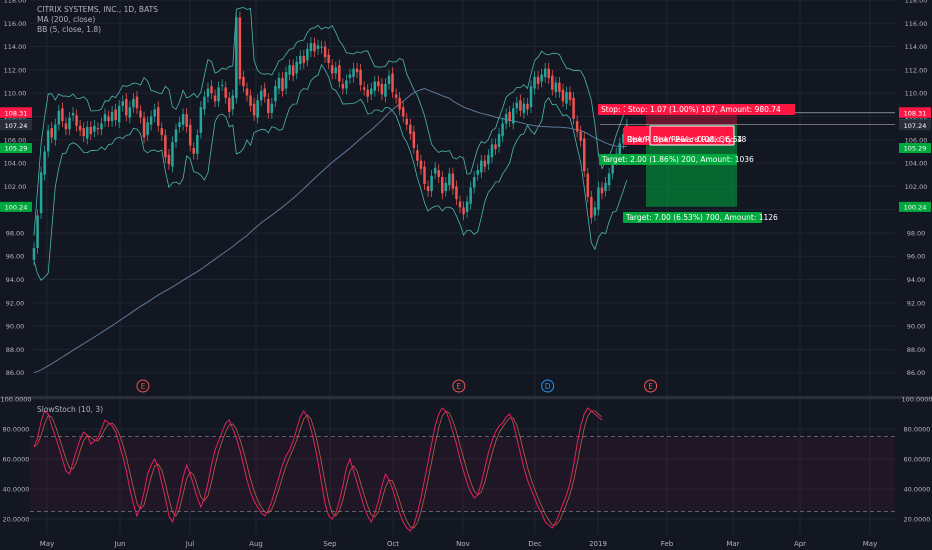  What do you see at coordinates (16, 460) in the screenshot?
I see `stoch-tick-left: 60.0000` at bounding box center [16, 460].